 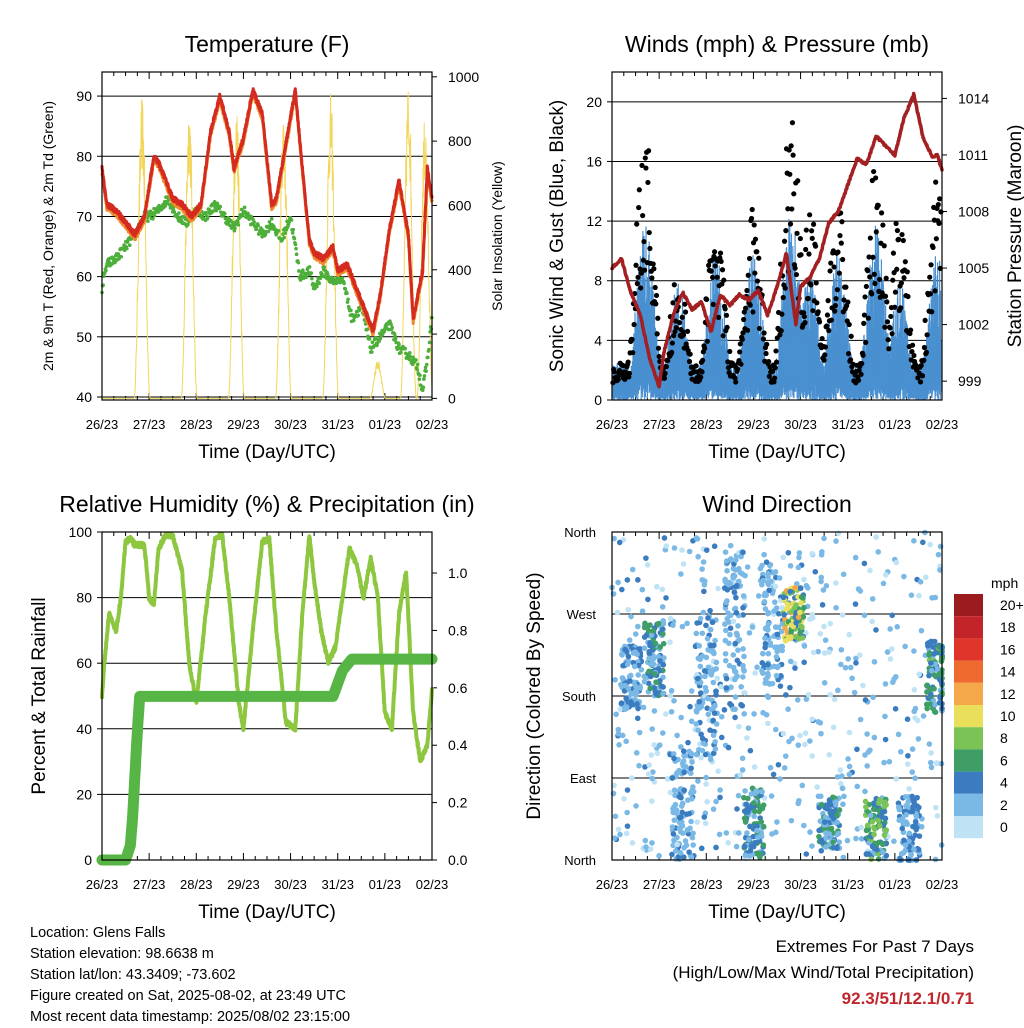 I want to click on y2-tick-label: 0.2, so click(x=458, y=803).